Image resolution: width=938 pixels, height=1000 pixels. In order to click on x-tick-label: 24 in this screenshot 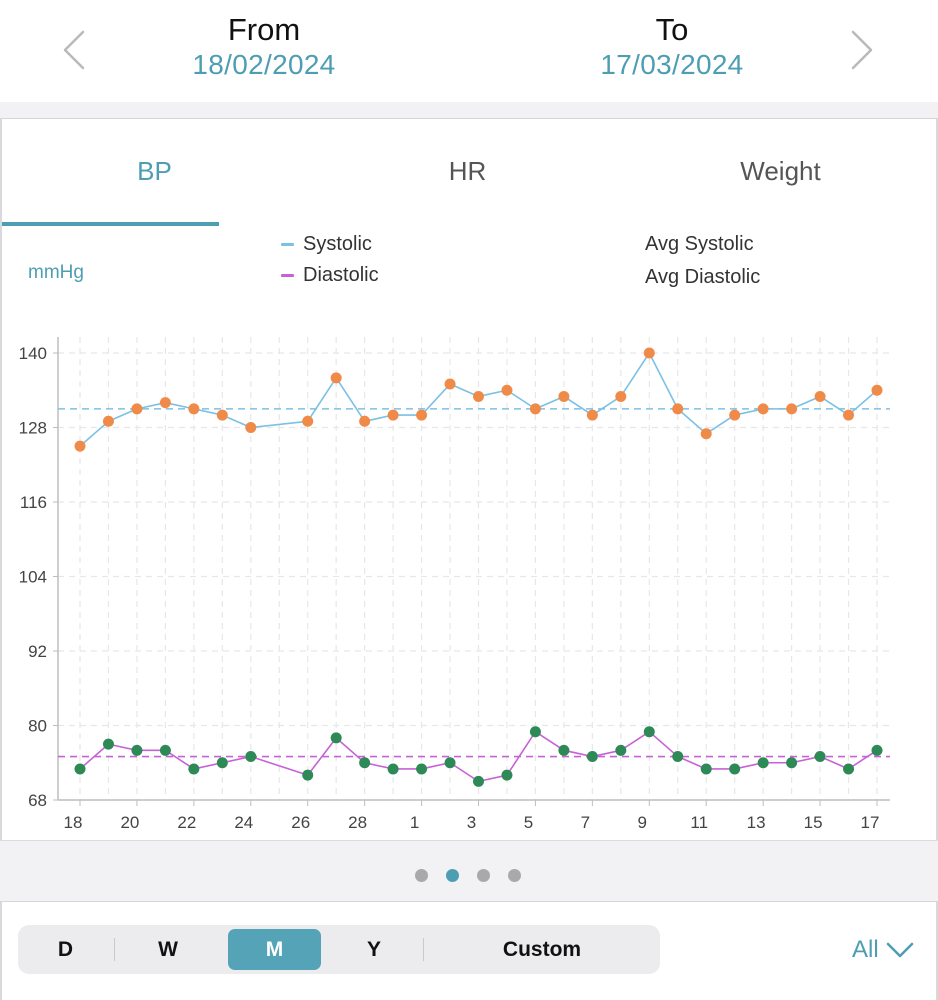, I will do `click(243, 822)`.